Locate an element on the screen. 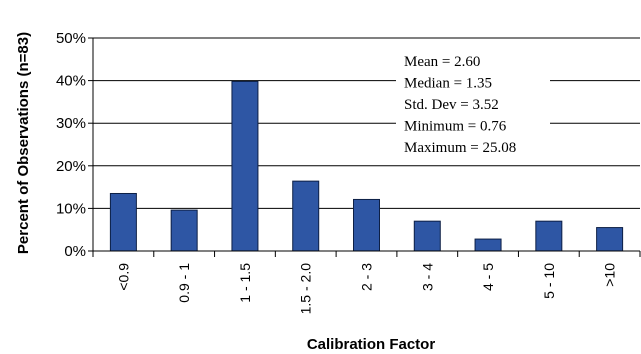 The height and width of the screenshot is (354, 641). y-tick-label-30: 30% is located at coordinates (71, 123).